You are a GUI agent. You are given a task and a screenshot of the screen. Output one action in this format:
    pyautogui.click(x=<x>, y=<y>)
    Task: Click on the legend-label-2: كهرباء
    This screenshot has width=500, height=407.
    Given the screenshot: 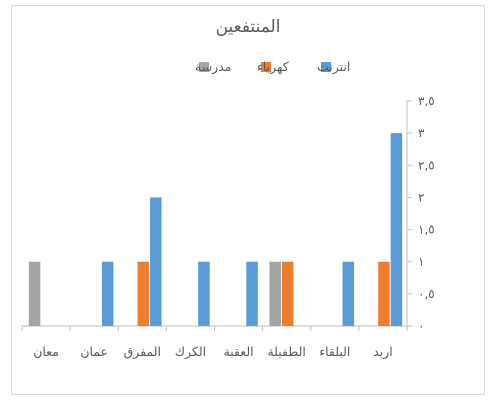 What is the action you would take?
    pyautogui.click(x=273, y=67)
    